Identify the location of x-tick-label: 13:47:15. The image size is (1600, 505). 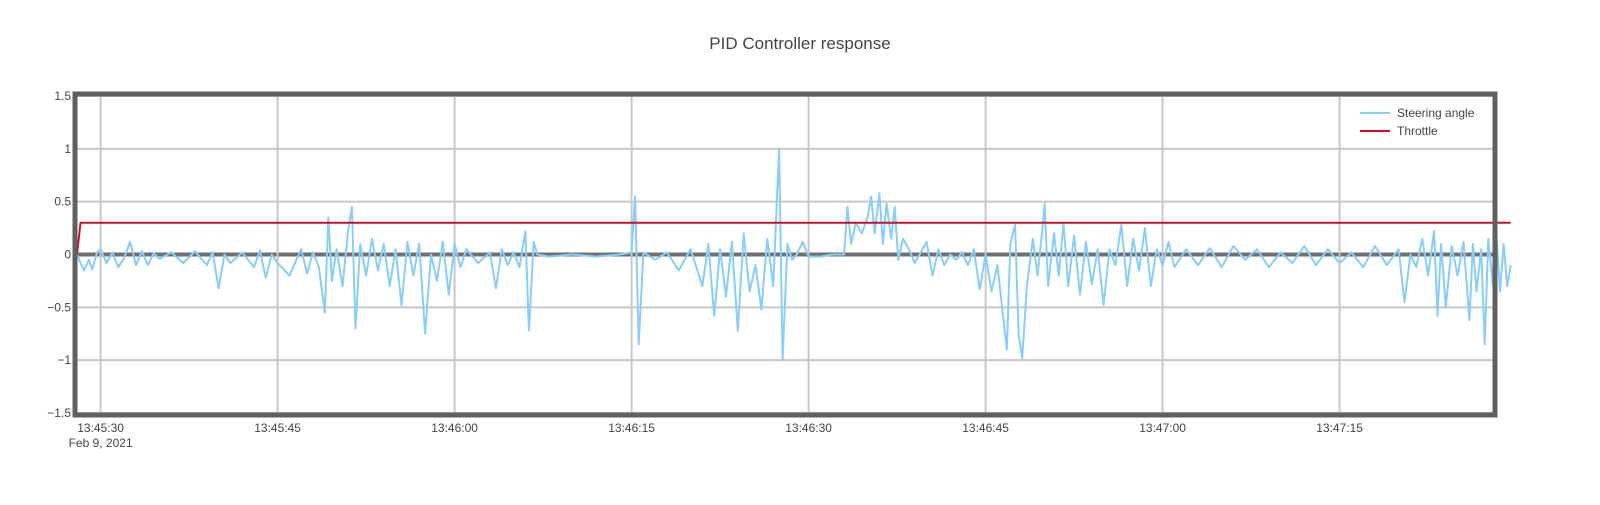
(1339, 428).